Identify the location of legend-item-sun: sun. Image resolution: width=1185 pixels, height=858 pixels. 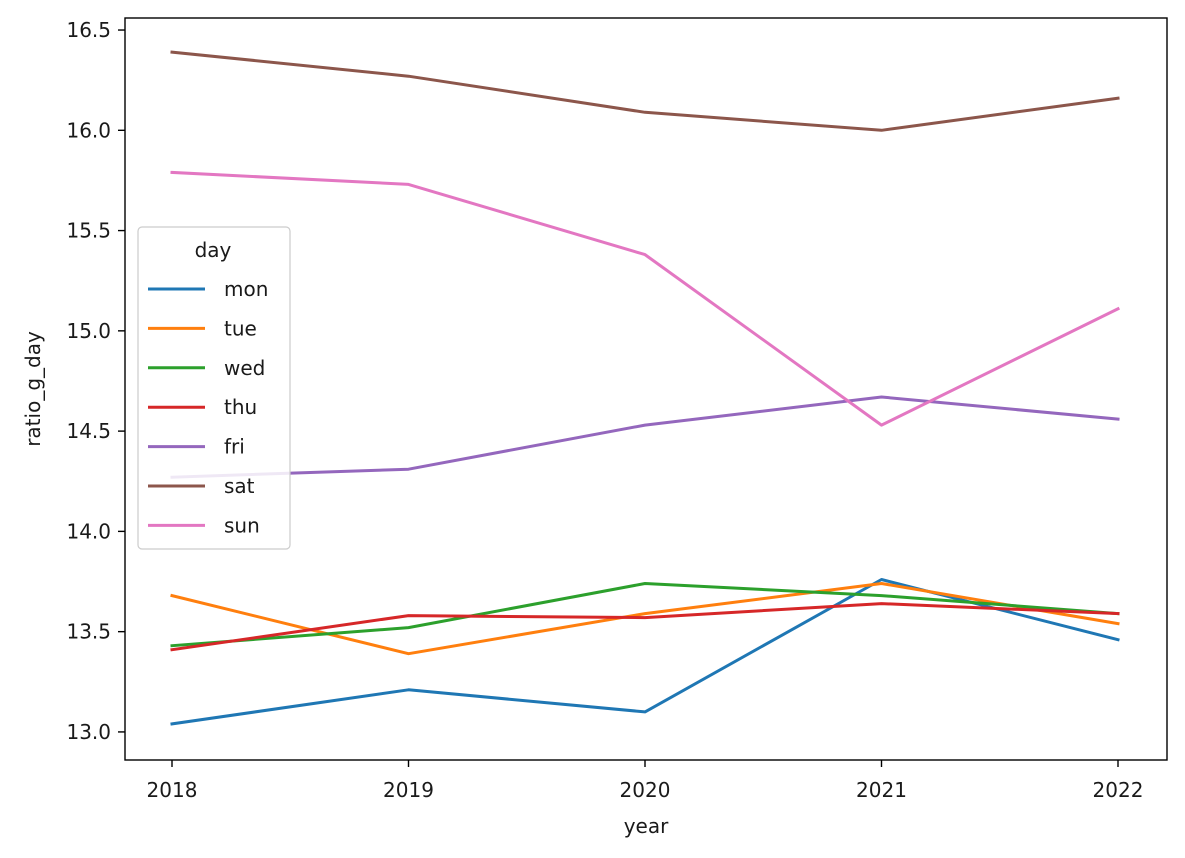
(204, 525).